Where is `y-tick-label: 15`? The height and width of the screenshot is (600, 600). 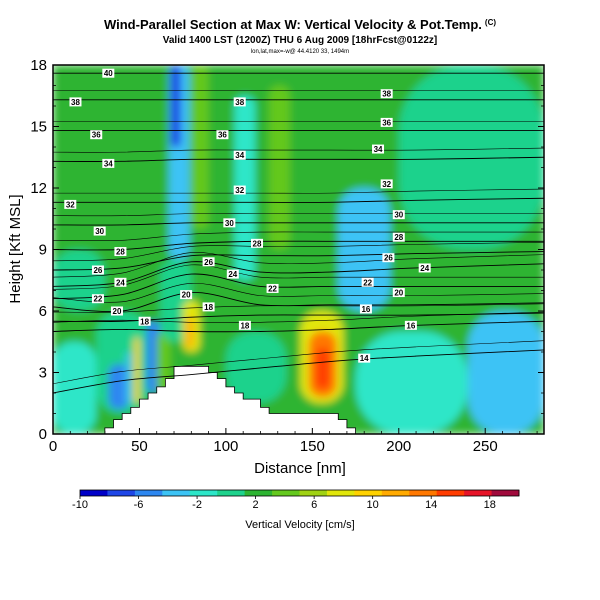
y-tick-label: 15 is located at coordinates (38, 127).